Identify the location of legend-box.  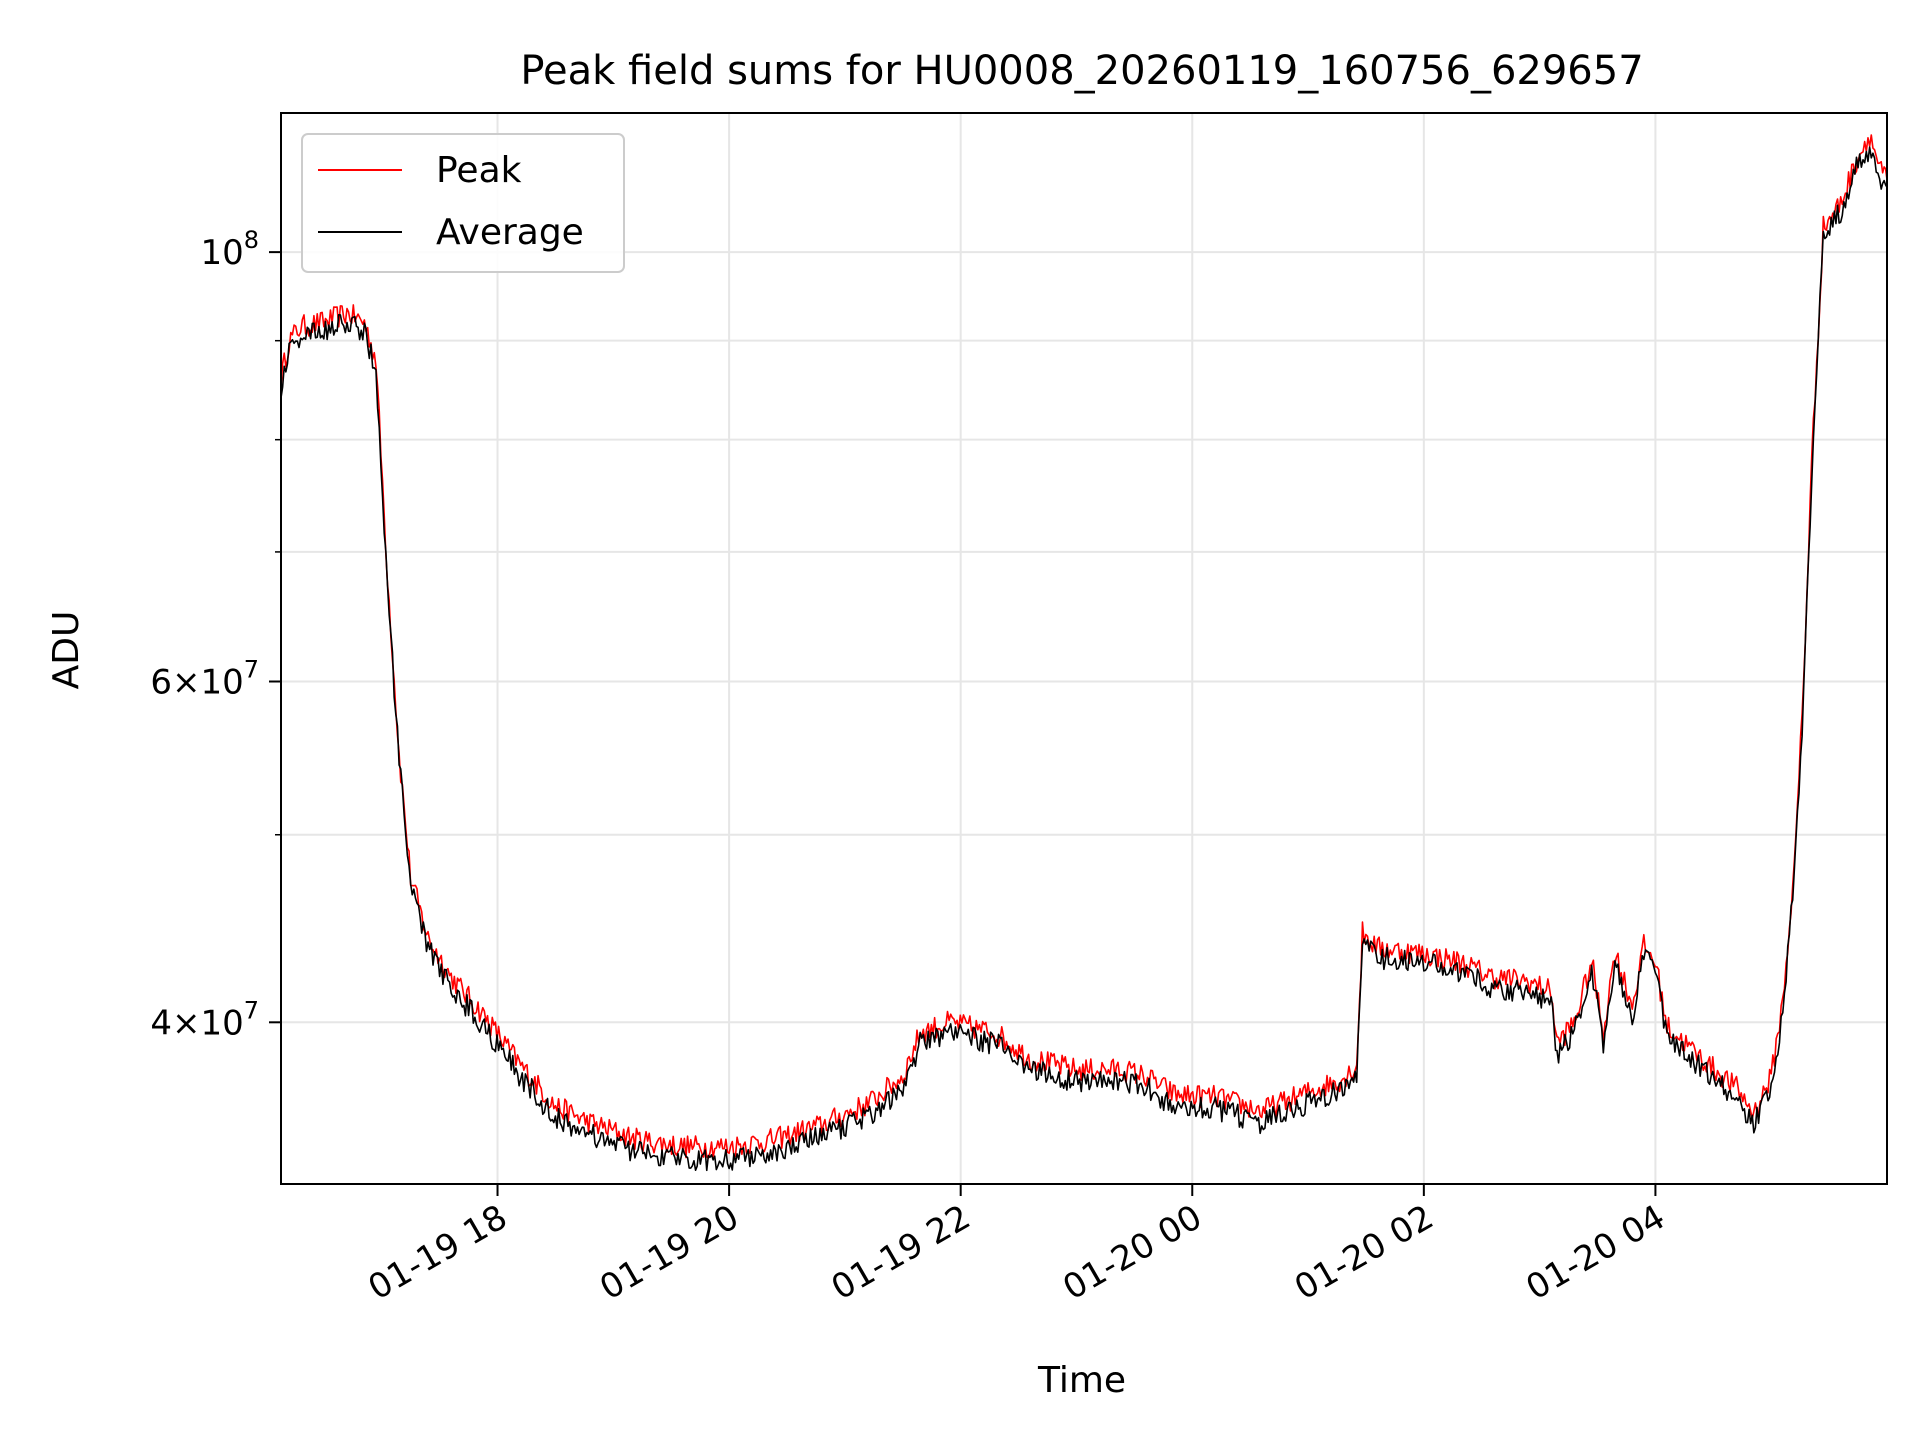
(463, 203).